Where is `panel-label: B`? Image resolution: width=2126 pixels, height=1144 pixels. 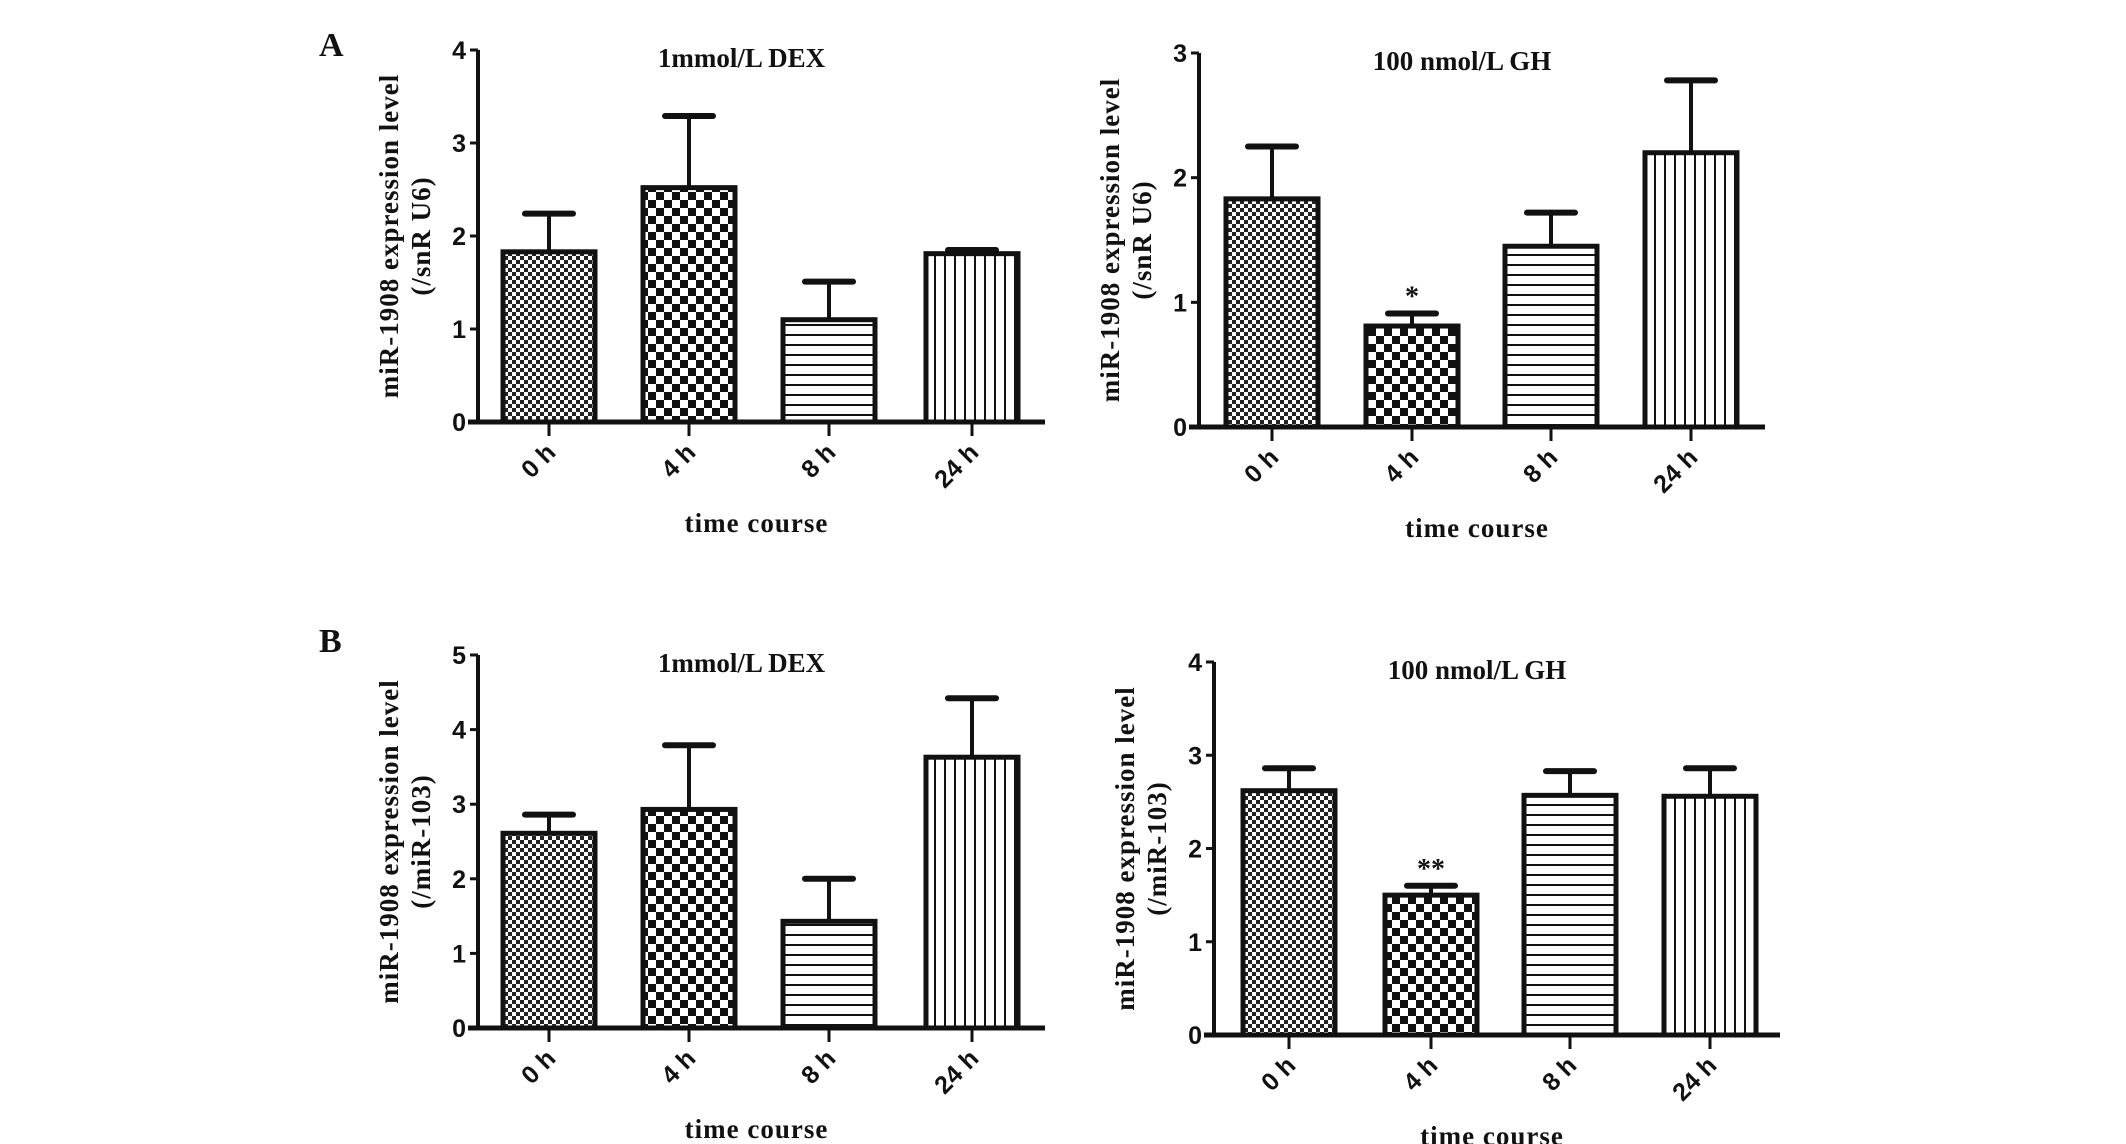
panel-label: B is located at coordinates (330, 641).